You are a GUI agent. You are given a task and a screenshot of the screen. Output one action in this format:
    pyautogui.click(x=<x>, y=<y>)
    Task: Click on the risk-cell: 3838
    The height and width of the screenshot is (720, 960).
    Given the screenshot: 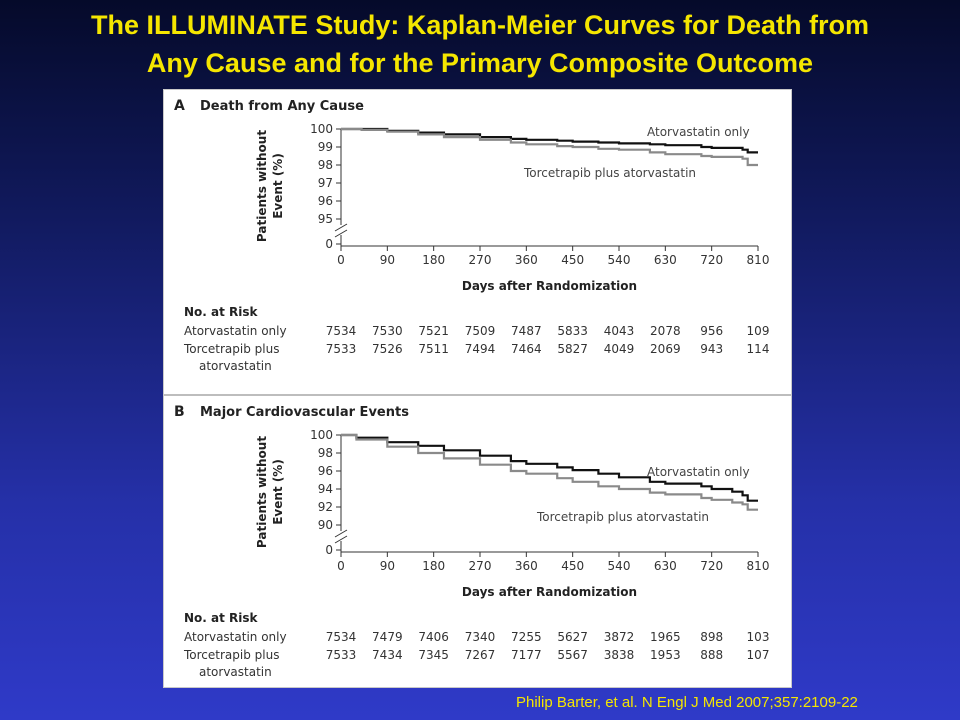 What is the action you would take?
    pyautogui.click(x=619, y=655)
    